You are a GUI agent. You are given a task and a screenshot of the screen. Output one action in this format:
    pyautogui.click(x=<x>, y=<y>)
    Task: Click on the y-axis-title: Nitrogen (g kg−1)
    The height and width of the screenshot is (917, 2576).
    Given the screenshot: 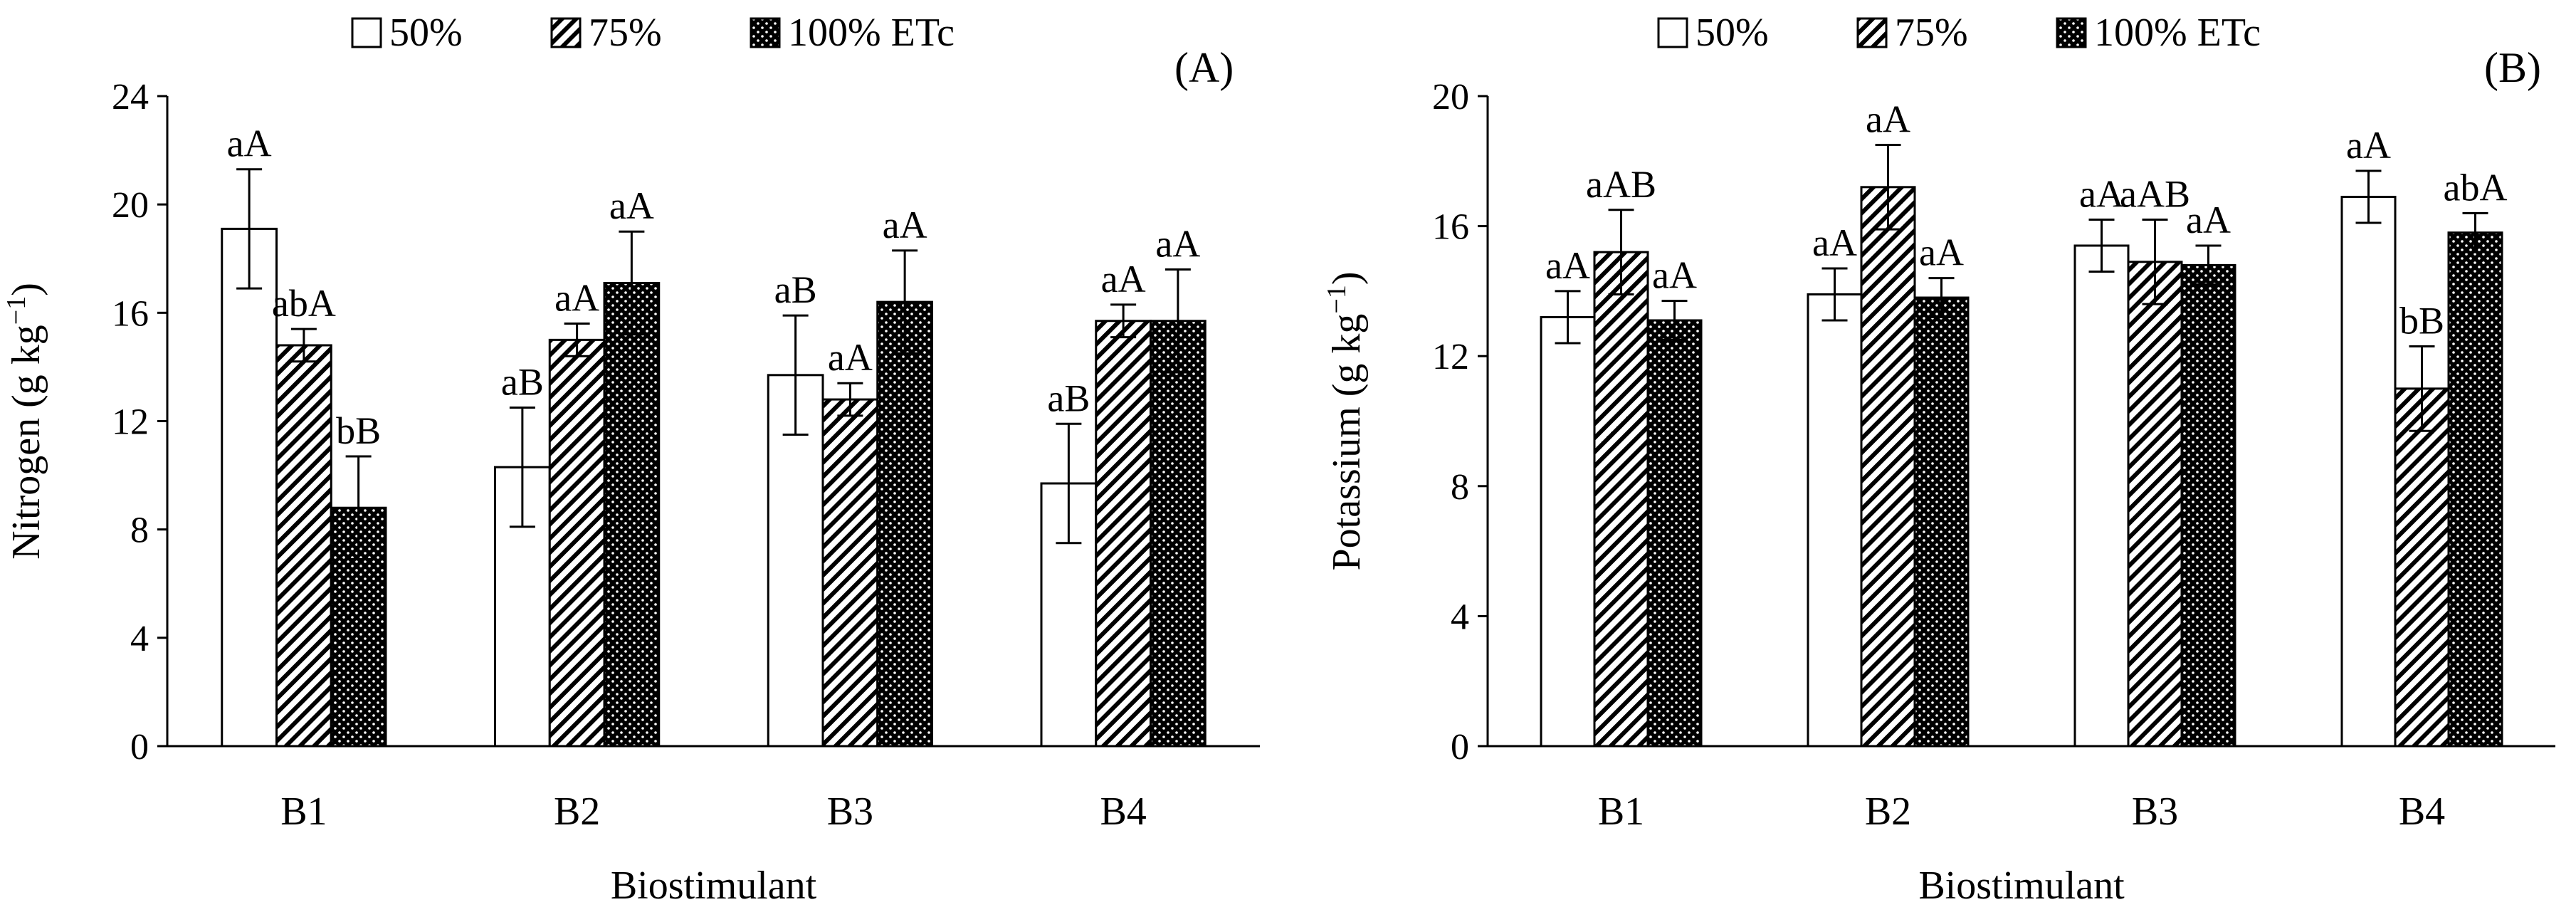 What is the action you would take?
    pyautogui.click(x=25, y=421)
    